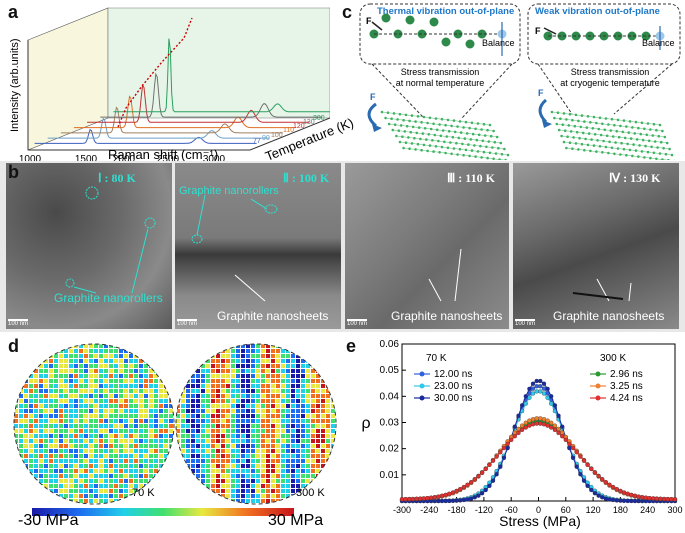 Image resolution: width=685 pixels, height=533 pixels. Describe the element at coordinates (440, 83) in the screenshot. I see `normal-caption-2: at normal temperature` at that location.